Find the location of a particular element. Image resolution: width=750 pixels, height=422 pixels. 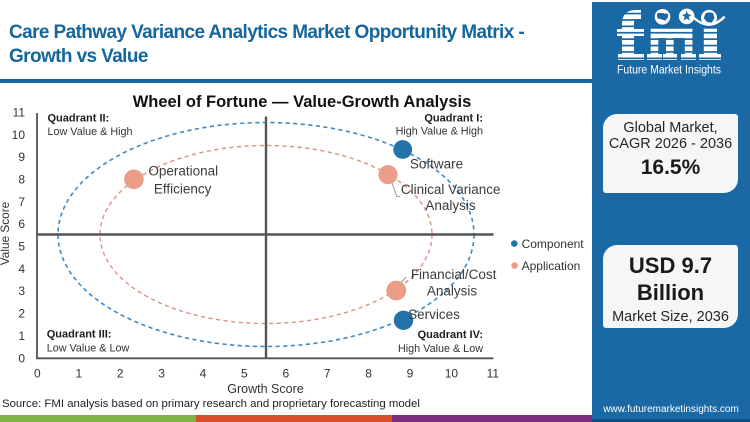

svg-text: Application is located at coordinates (551, 266).